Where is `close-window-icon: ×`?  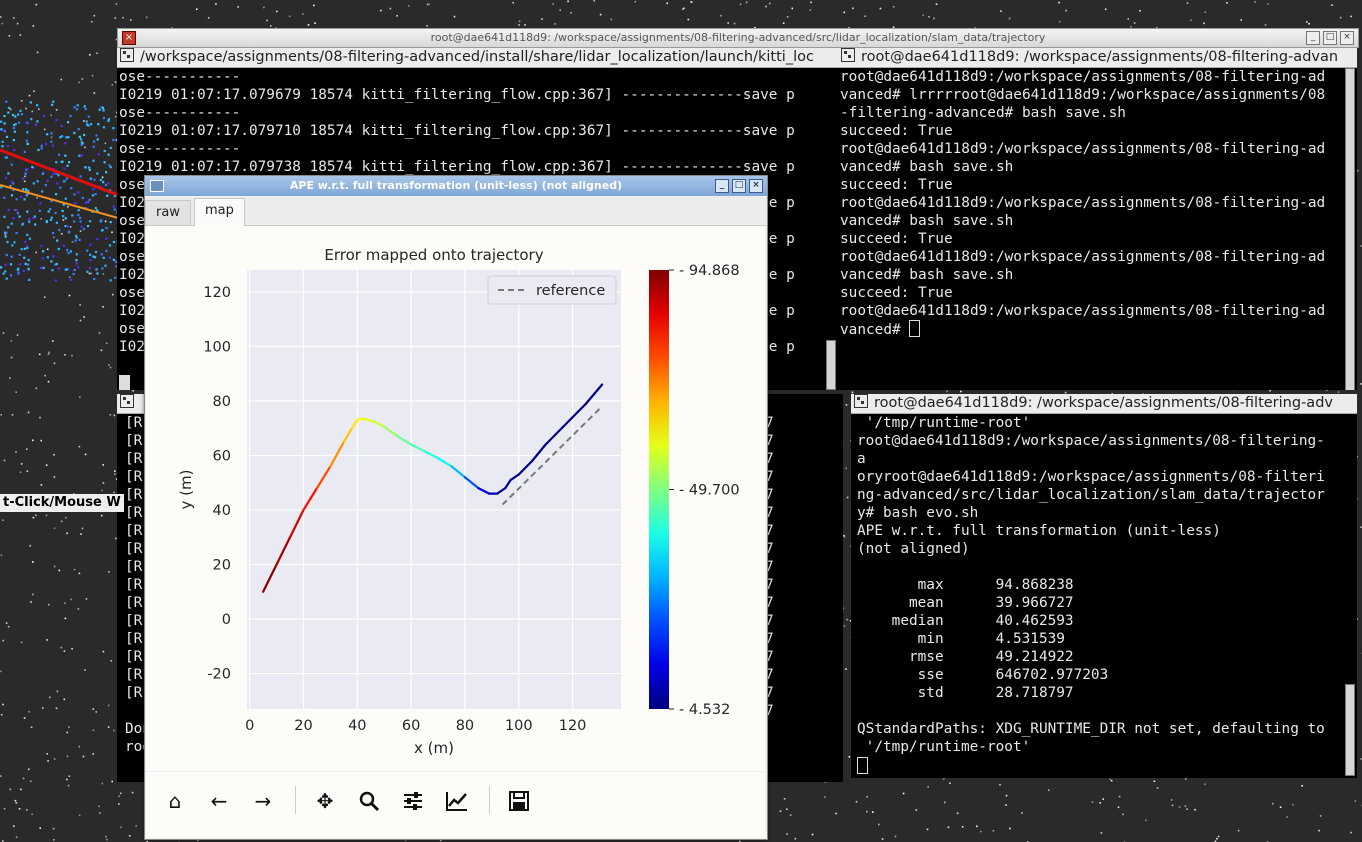 close-window-icon: × is located at coordinates (1347, 38).